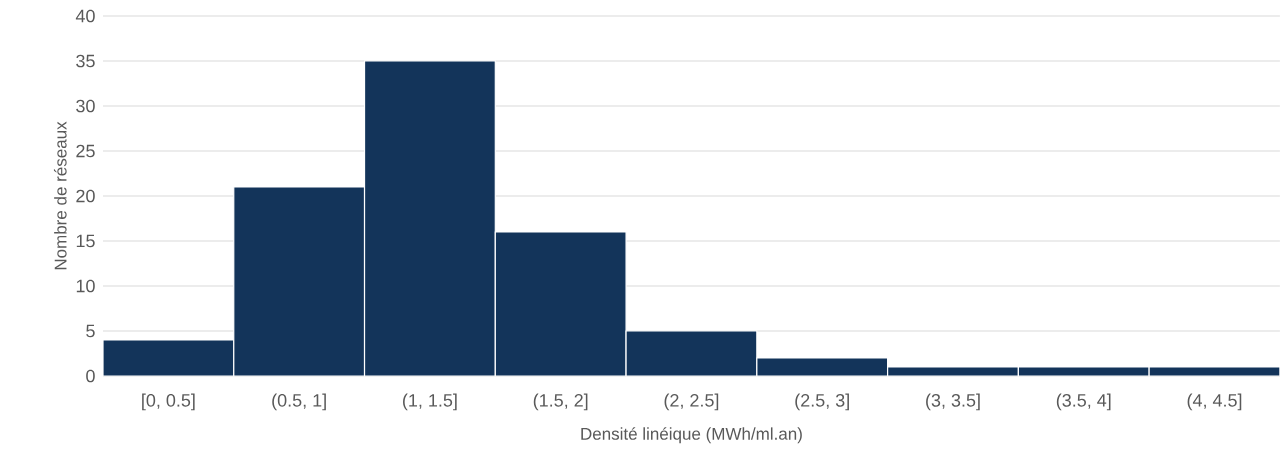 This screenshot has height=472, width=1280. Describe the element at coordinates (85, 151) in the screenshot. I see `y-tick-label: 25` at that location.